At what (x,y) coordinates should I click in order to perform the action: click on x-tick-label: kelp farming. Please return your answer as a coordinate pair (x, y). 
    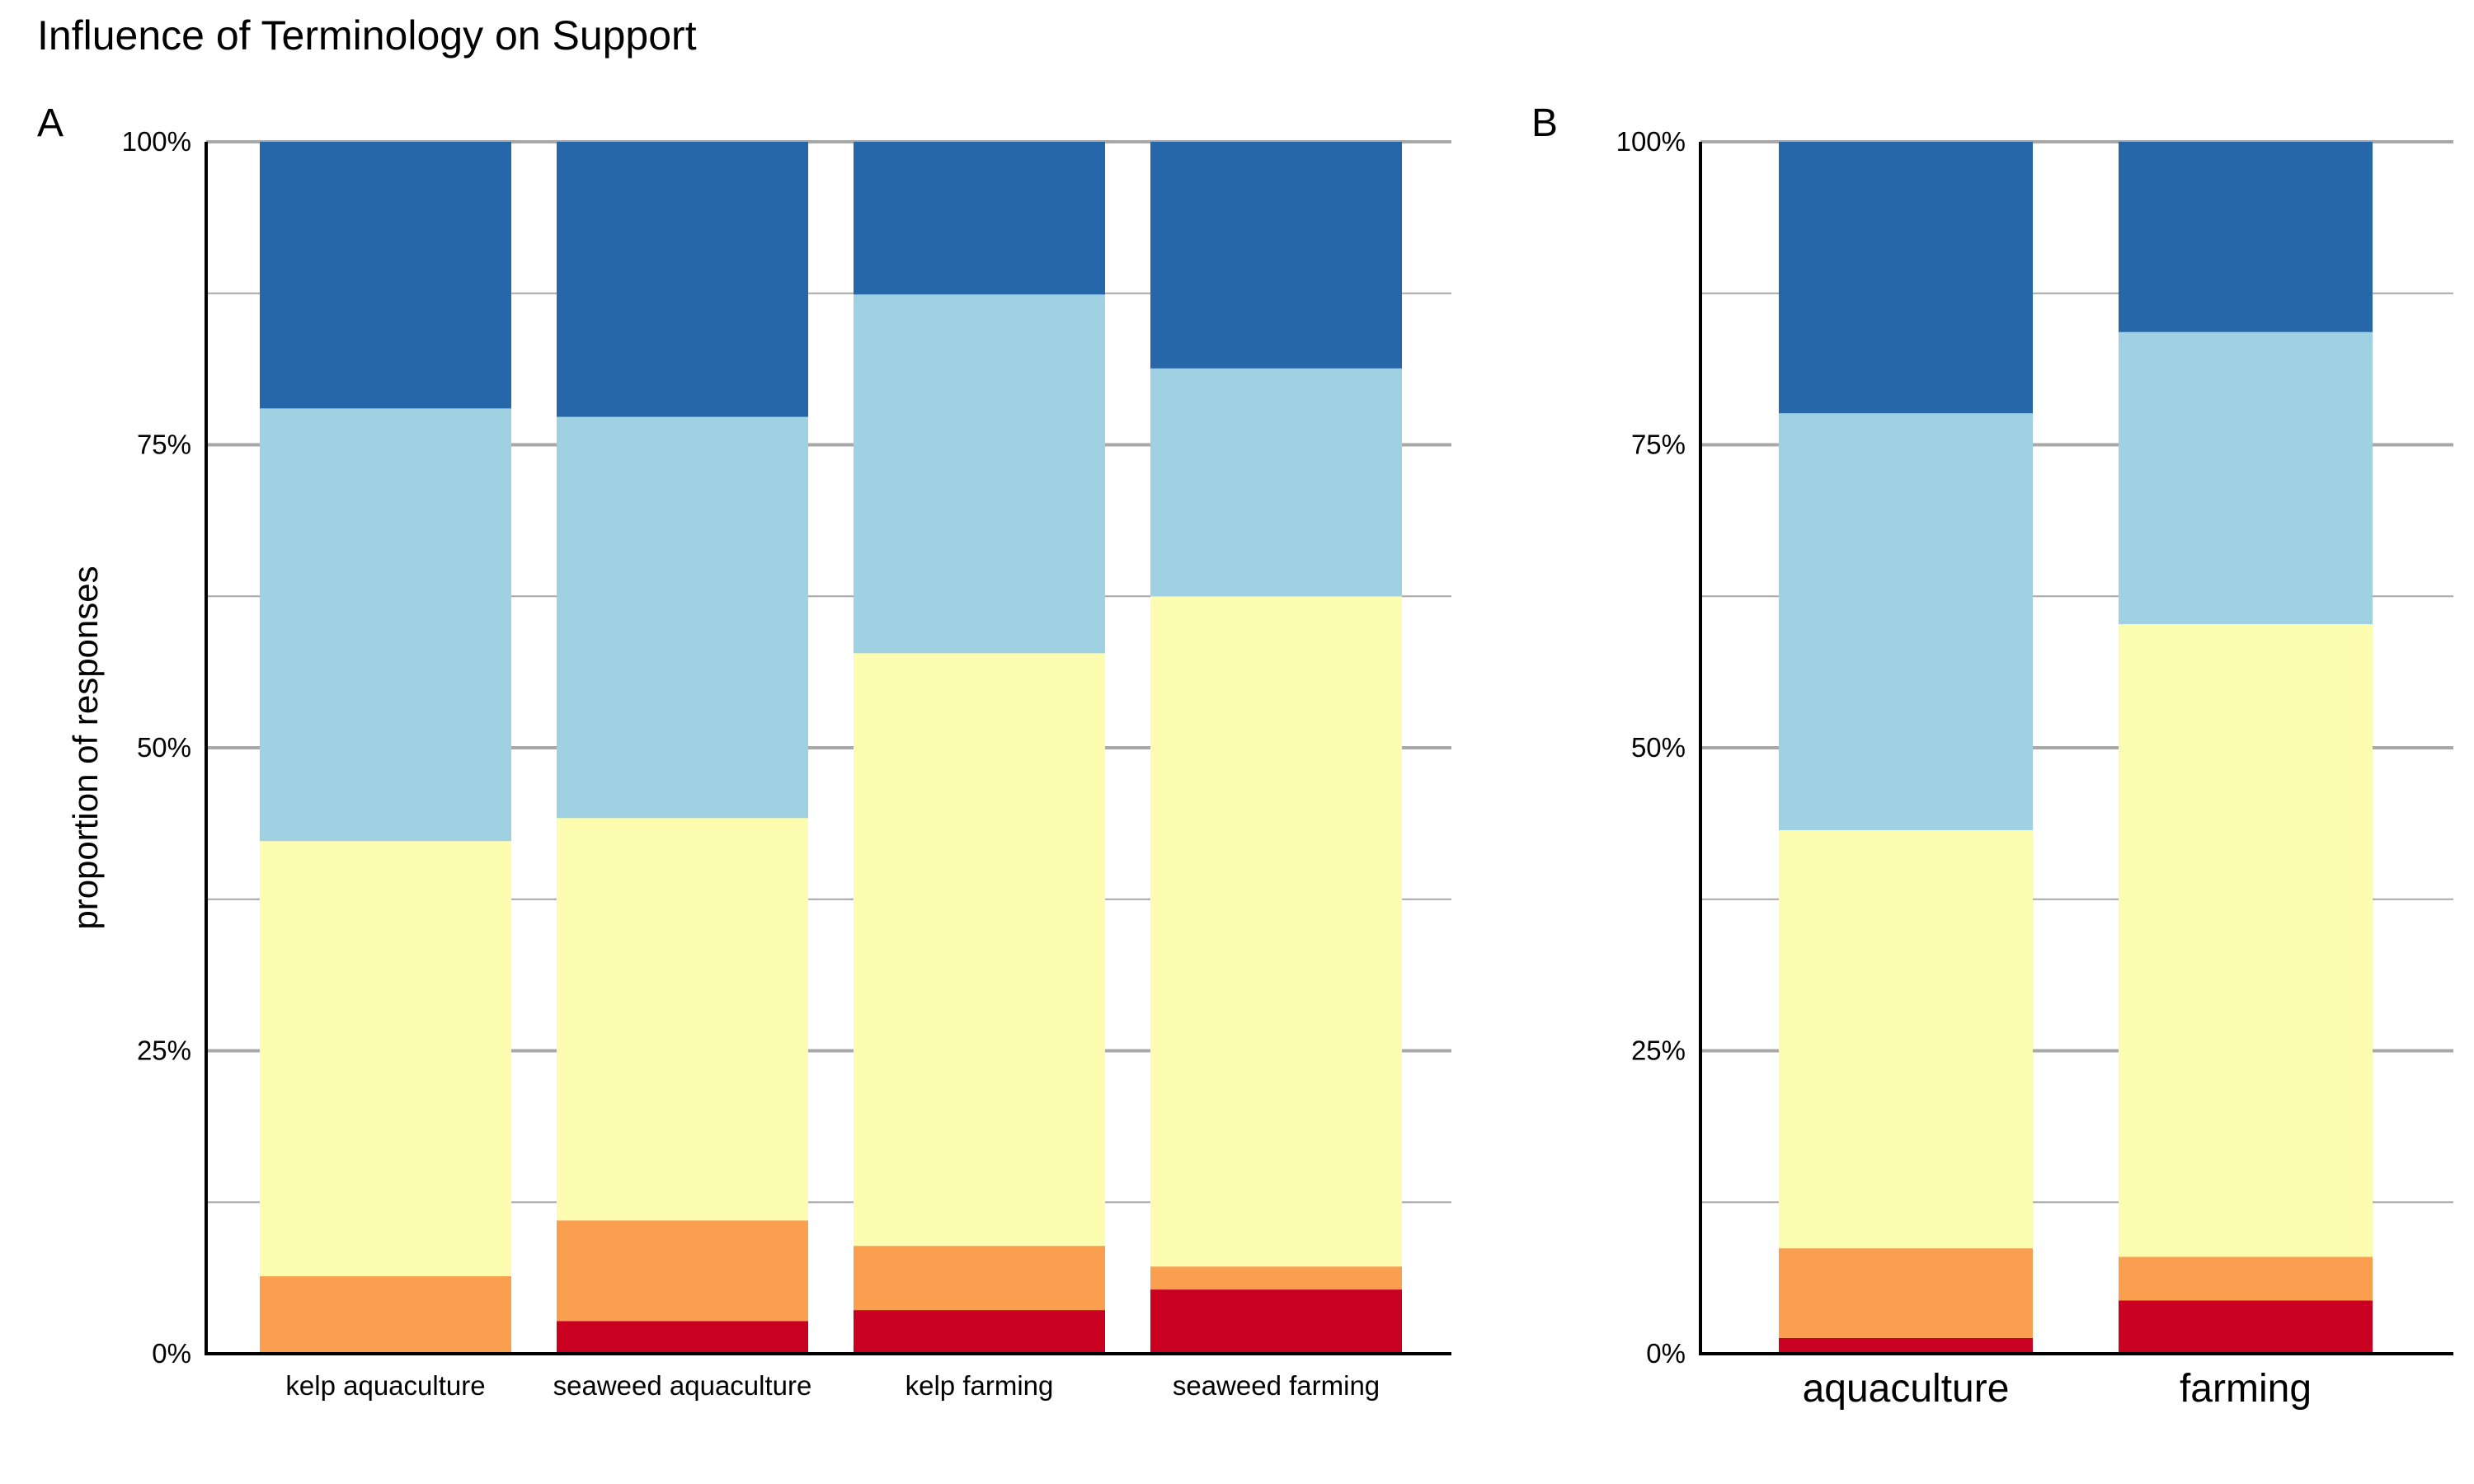
    Looking at the image, I should click on (979, 1385).